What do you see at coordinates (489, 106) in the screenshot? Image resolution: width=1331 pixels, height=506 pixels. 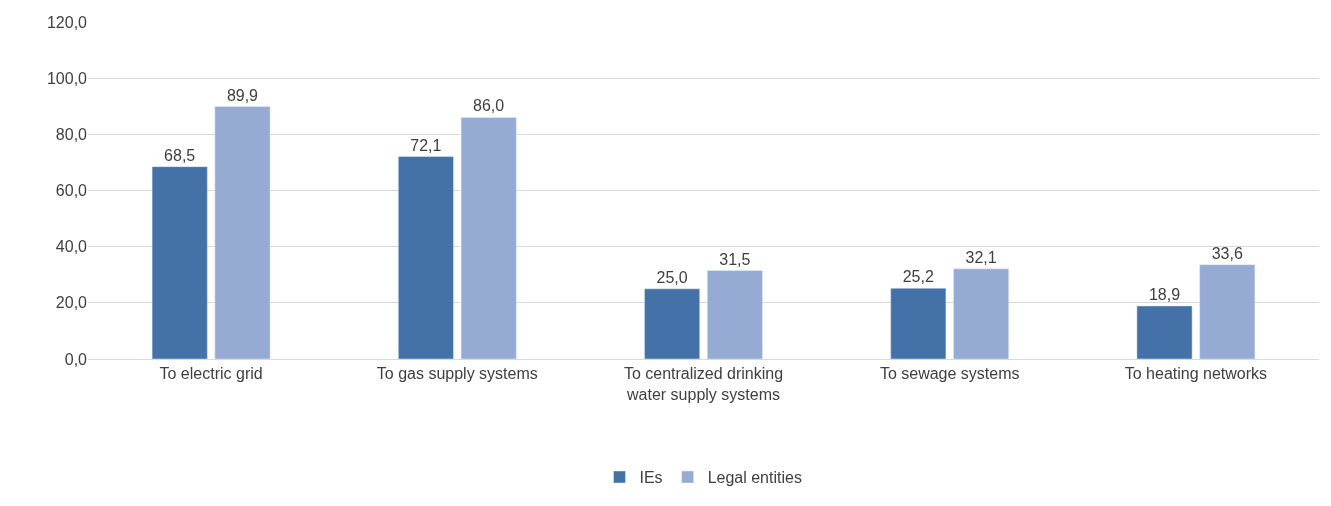 I see `data-label: 86,0` at bounding box center [489, 106].